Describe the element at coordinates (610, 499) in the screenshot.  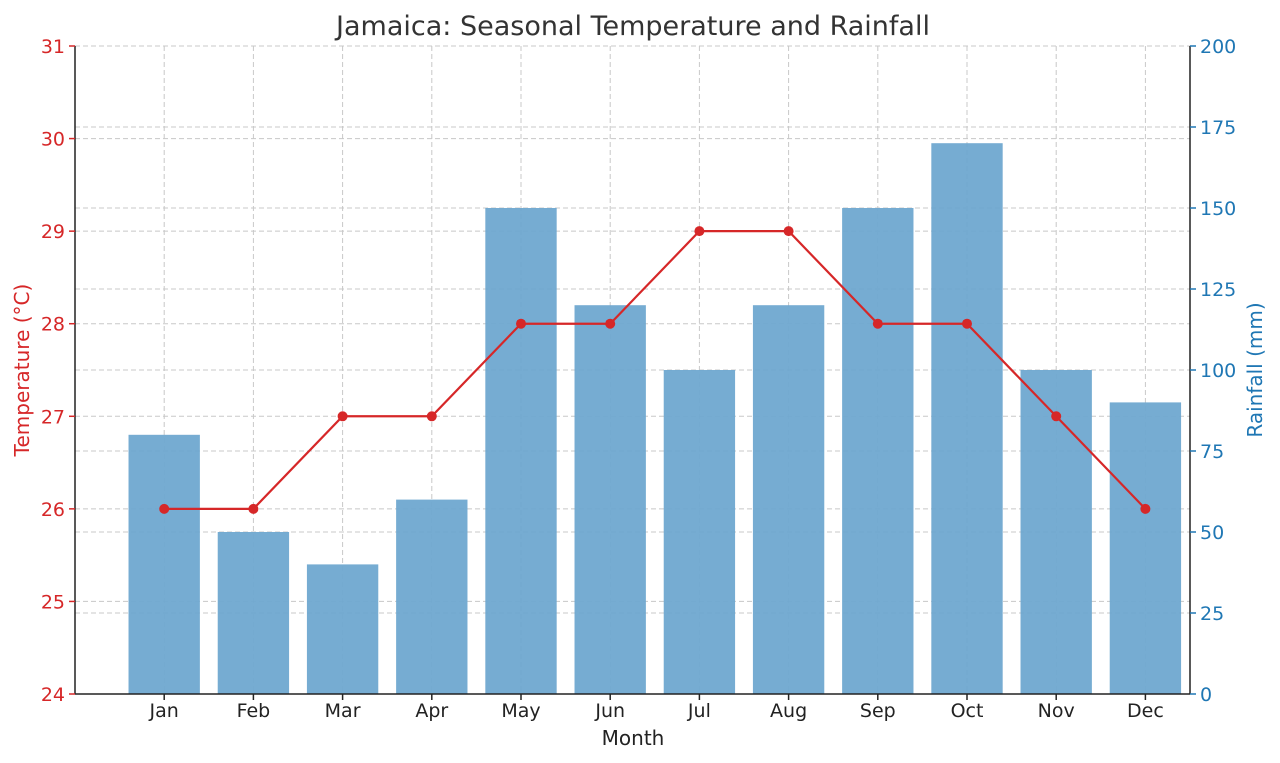
I see `rainfall-bar-jun` at that location.